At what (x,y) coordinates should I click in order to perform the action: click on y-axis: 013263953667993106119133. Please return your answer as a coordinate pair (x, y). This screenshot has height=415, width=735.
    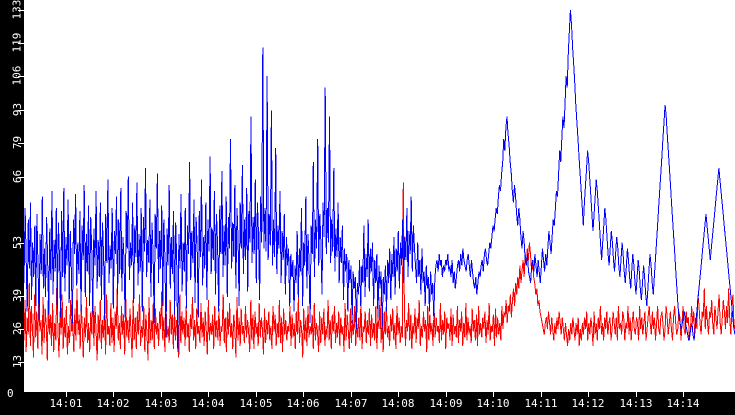
    Looking at the image, I should click on (12, 196).